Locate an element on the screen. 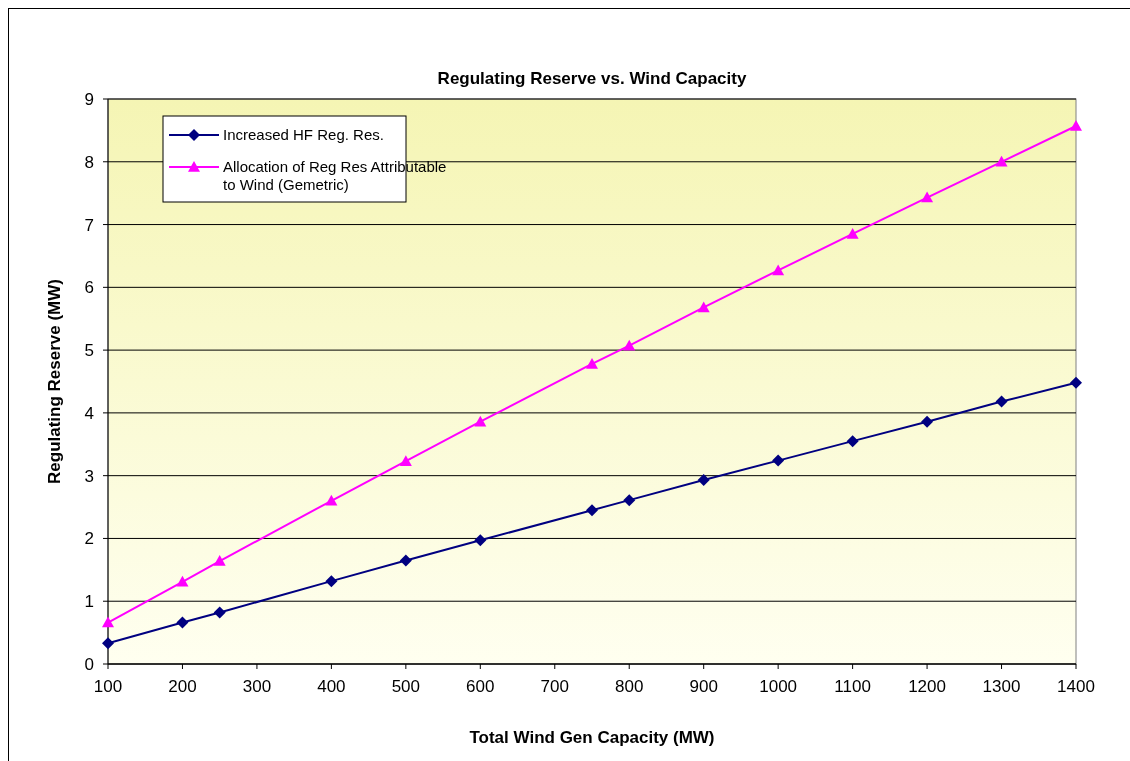  y-tick-label: 8 is located at coordinates (89, 162).